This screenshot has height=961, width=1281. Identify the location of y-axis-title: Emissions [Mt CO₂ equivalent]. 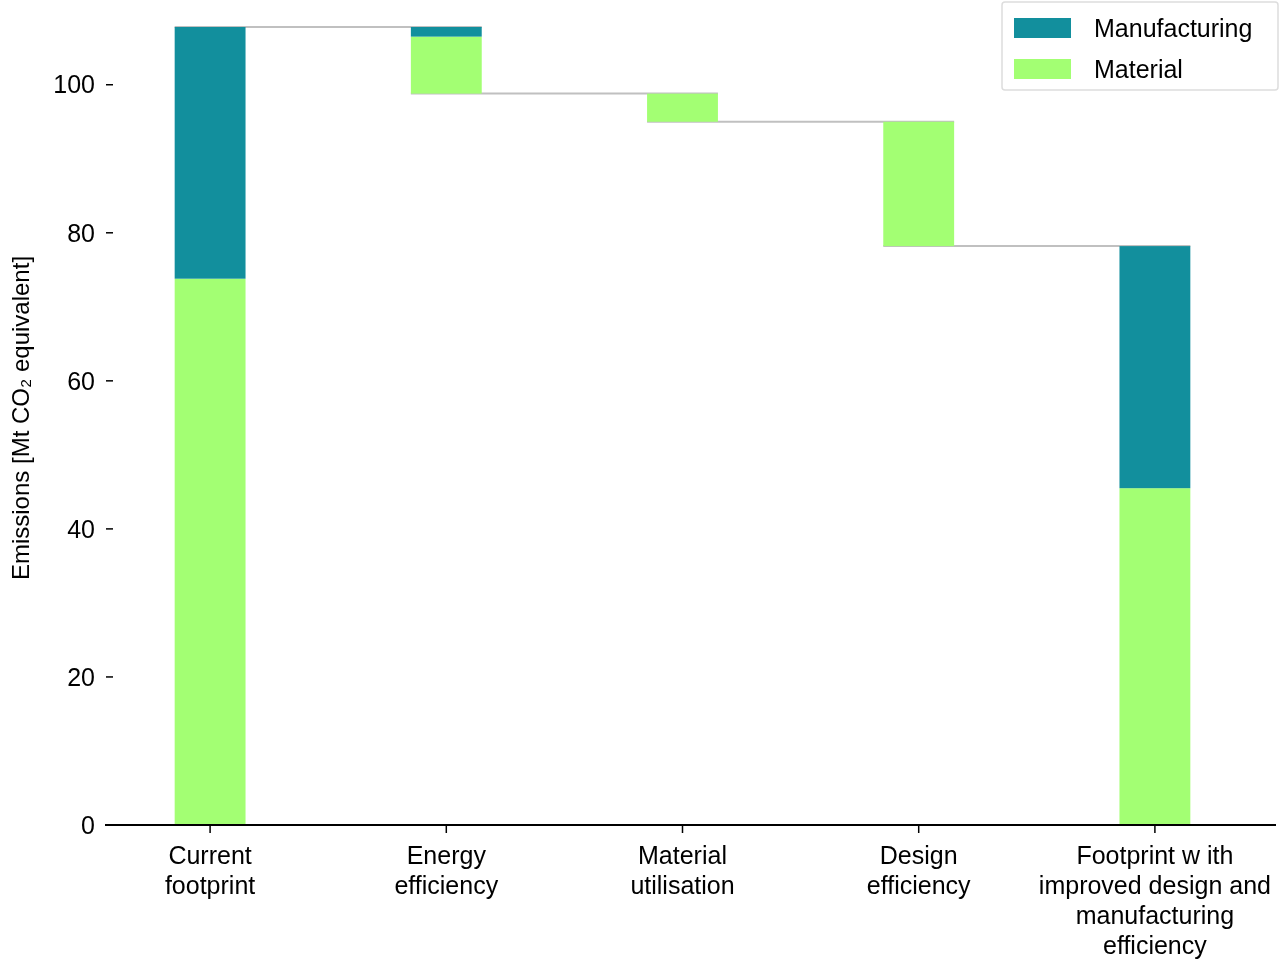
(20, 418).